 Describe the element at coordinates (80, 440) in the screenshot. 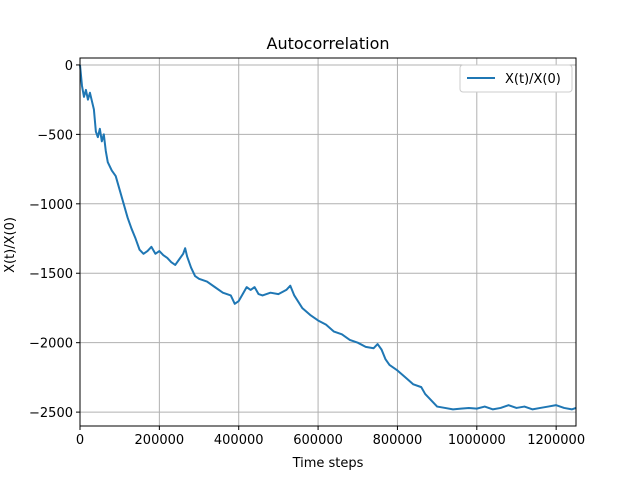

I see `x-tick-label: 0` at that location.